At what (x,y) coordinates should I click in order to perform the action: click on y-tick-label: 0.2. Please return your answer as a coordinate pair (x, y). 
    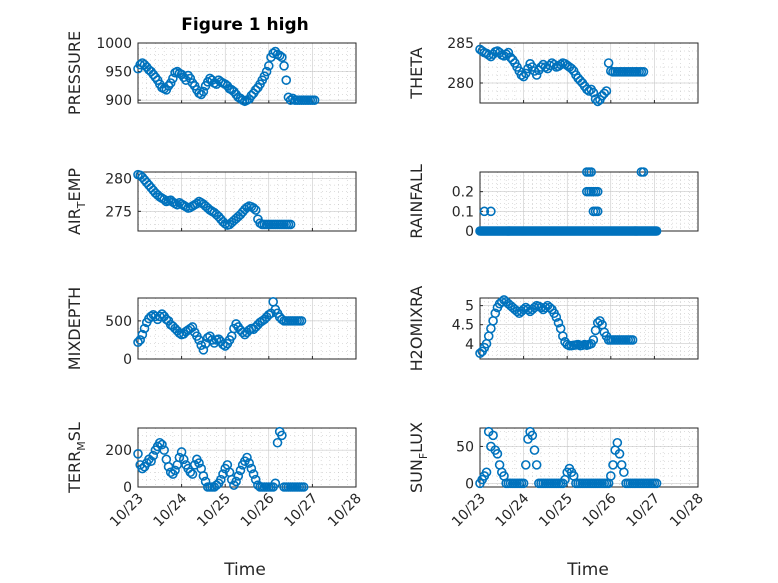
    Looking at the image, I should click on (463, 193).